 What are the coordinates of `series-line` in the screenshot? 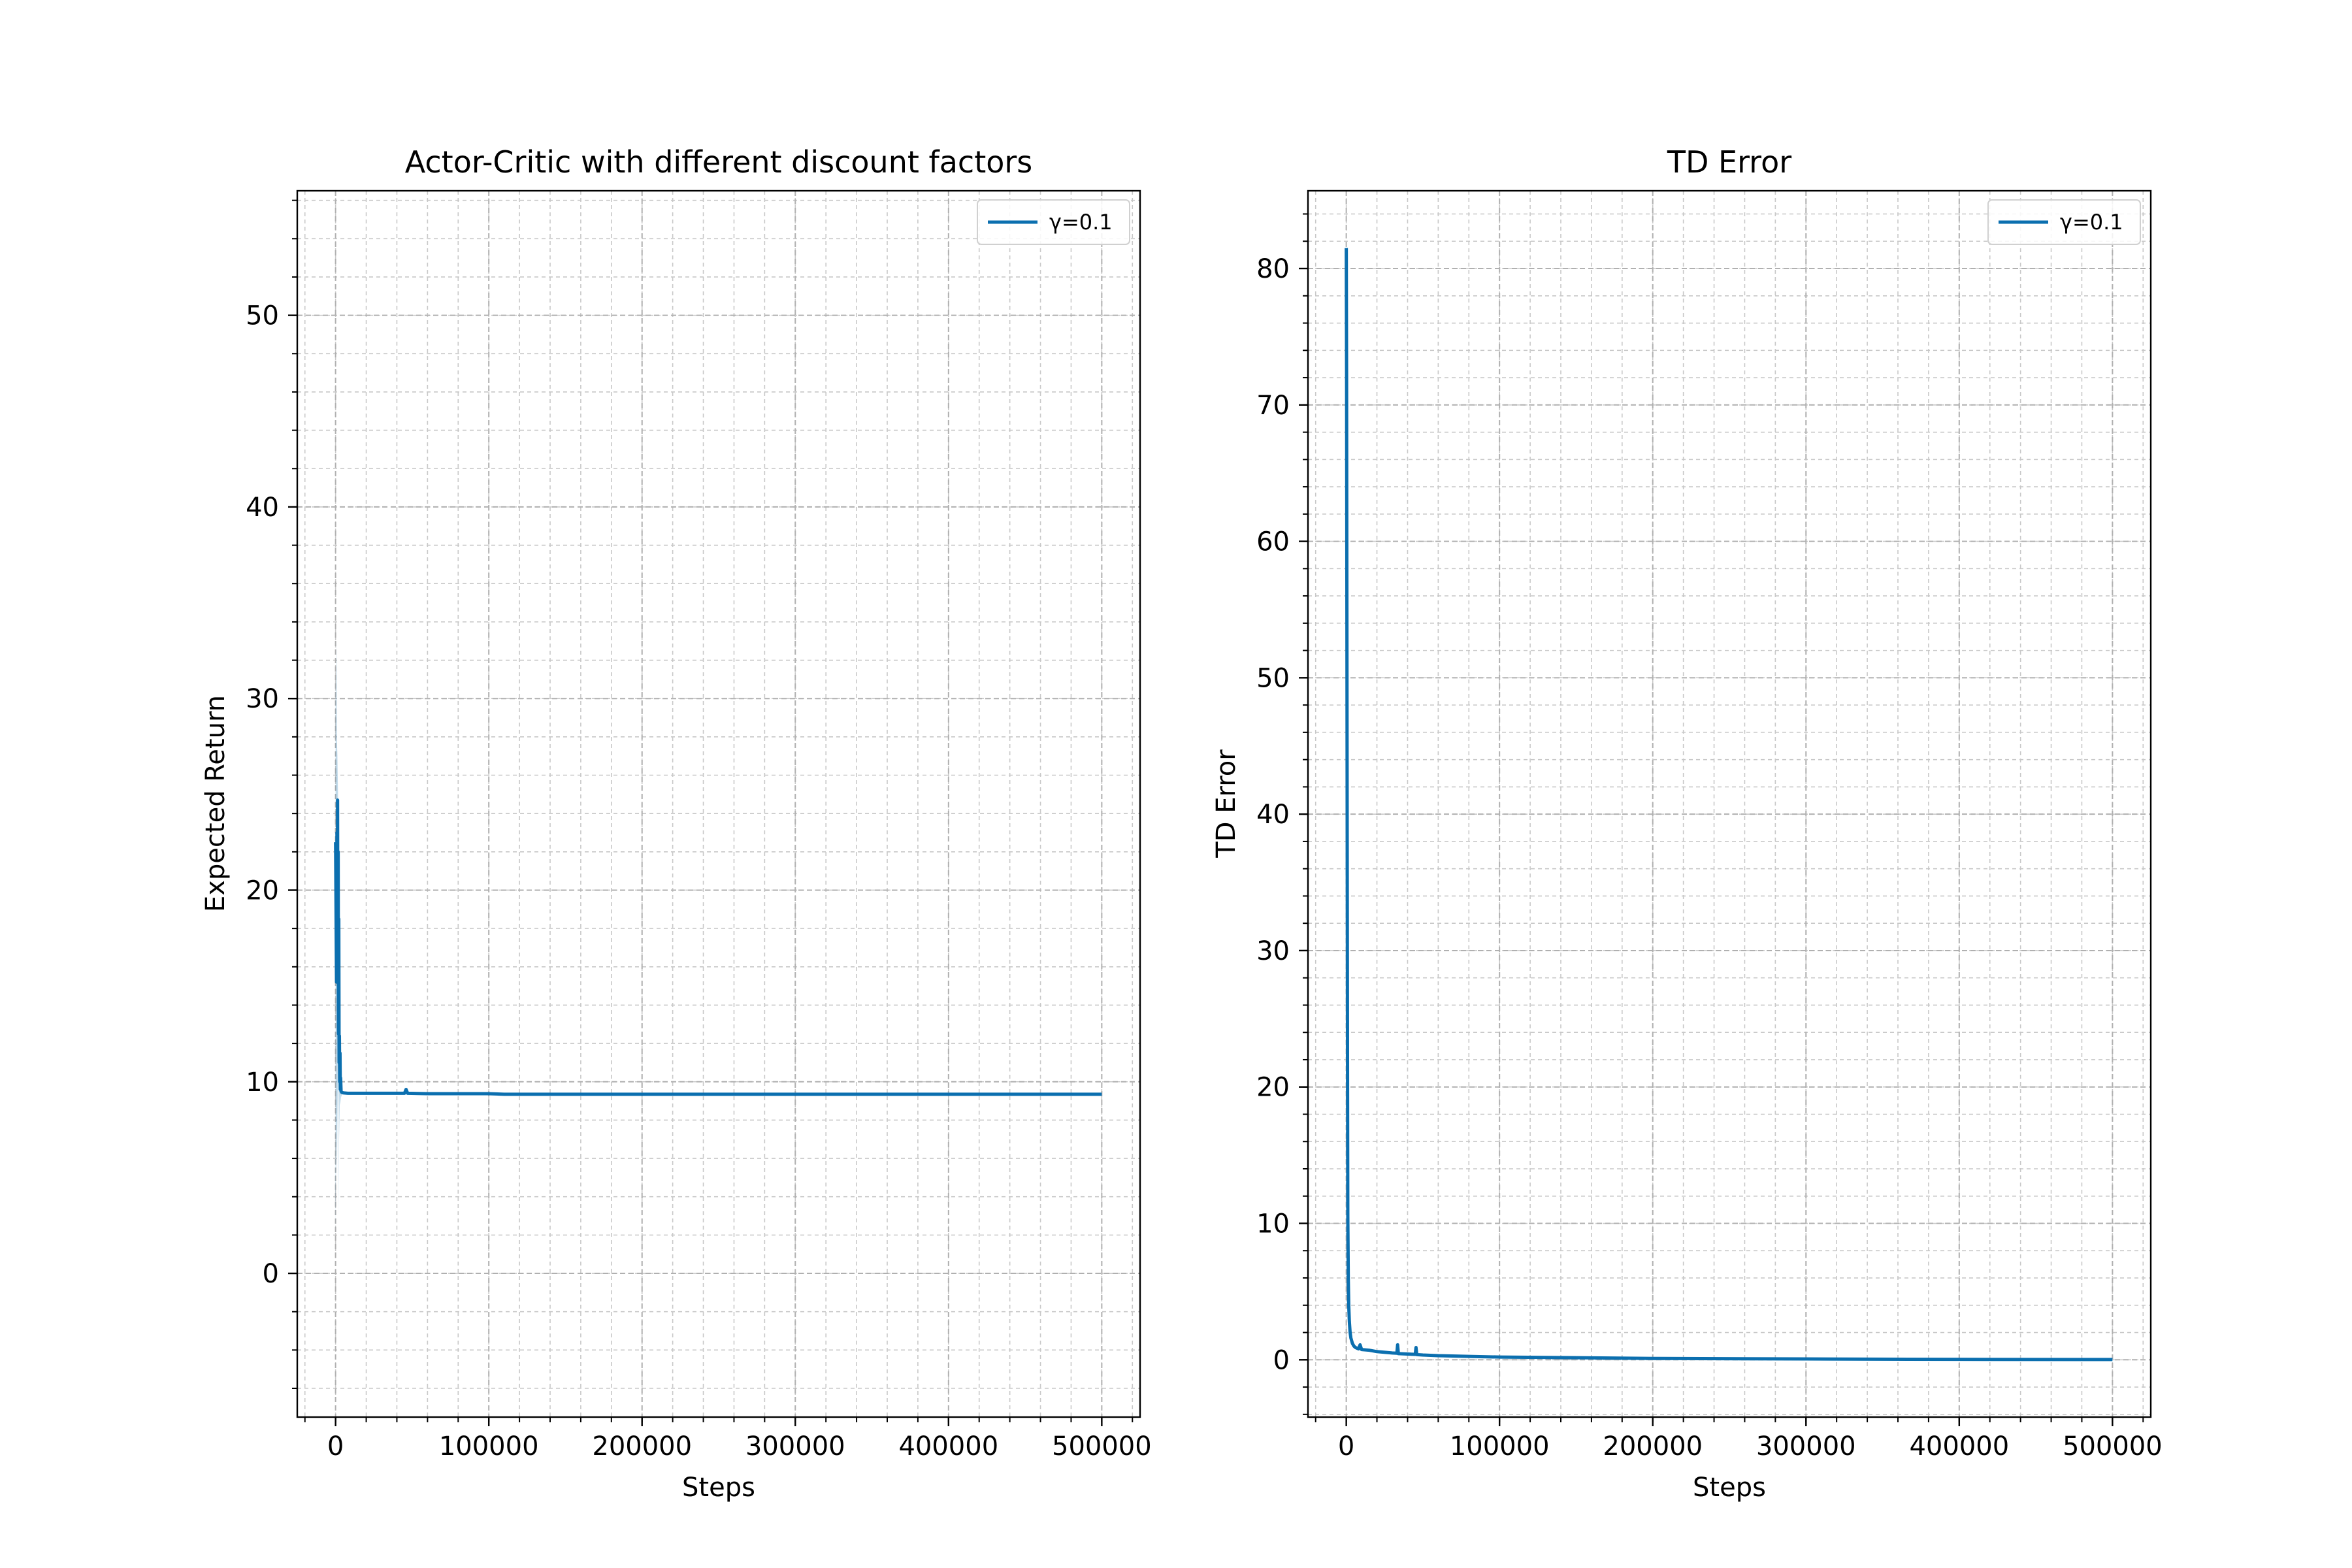 It's located at (718, 947).